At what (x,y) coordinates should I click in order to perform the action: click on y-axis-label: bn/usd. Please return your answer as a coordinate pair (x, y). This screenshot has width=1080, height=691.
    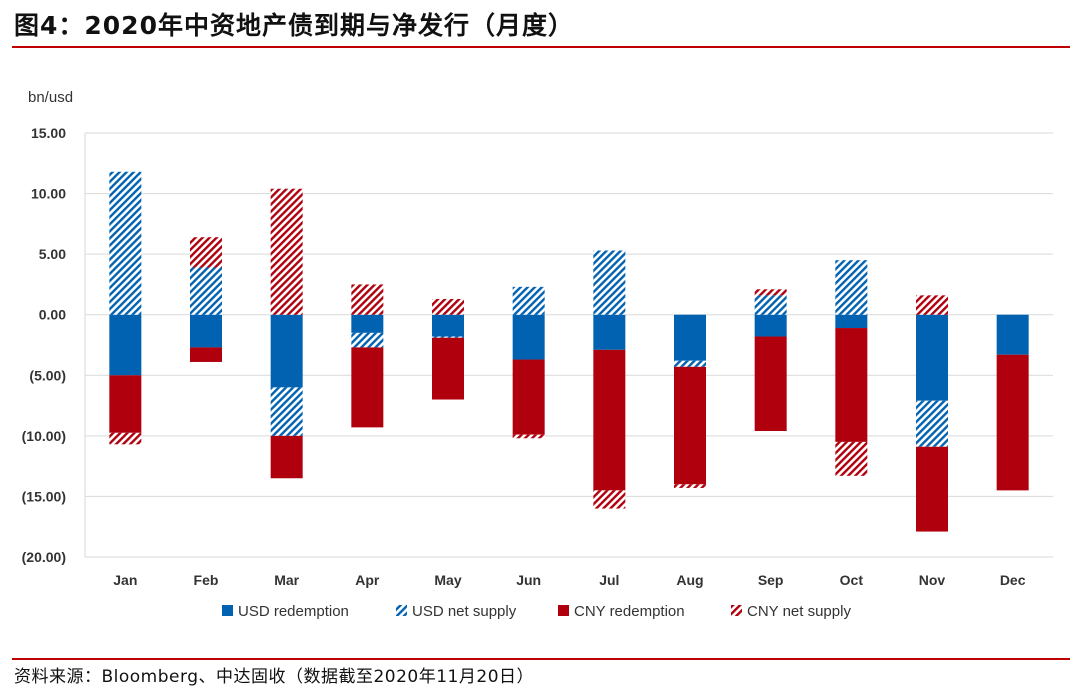
    Looking at the image, I should click on (50, 97).